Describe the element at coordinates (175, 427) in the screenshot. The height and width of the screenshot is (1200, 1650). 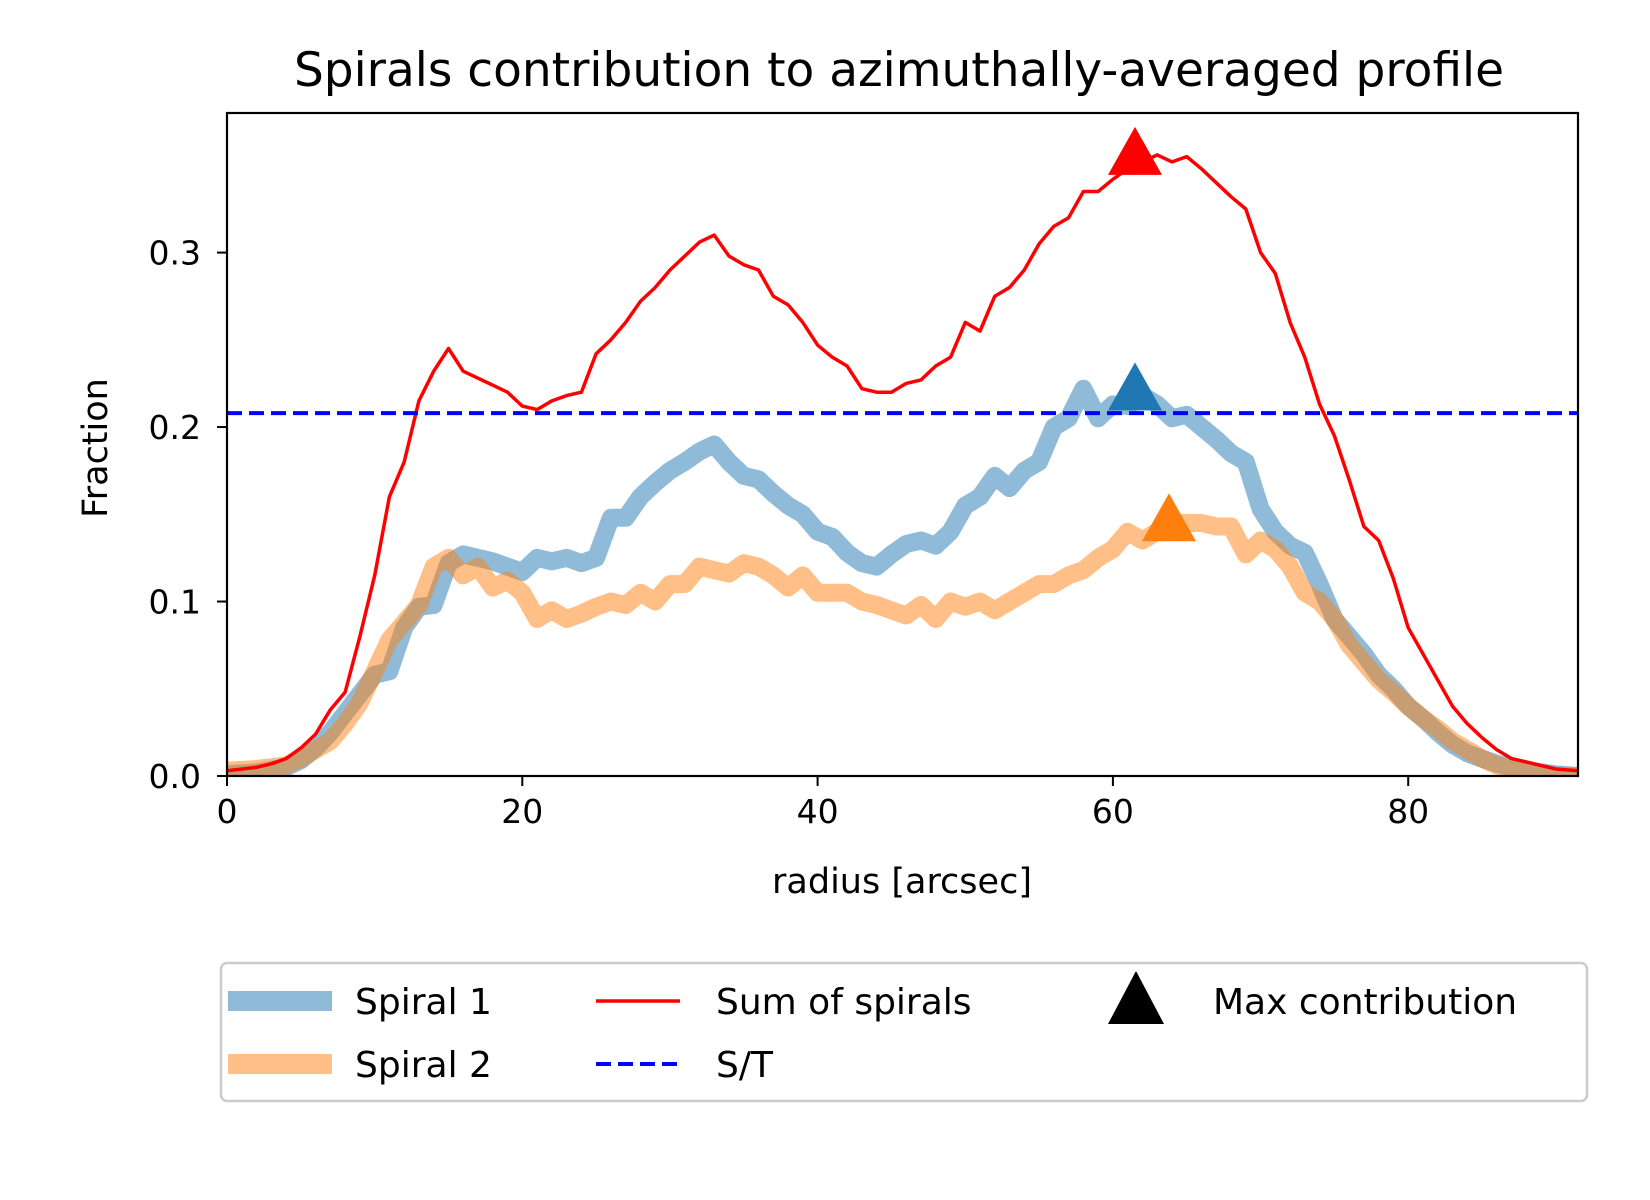
I see `y-tick-label: 0.2` at that location.